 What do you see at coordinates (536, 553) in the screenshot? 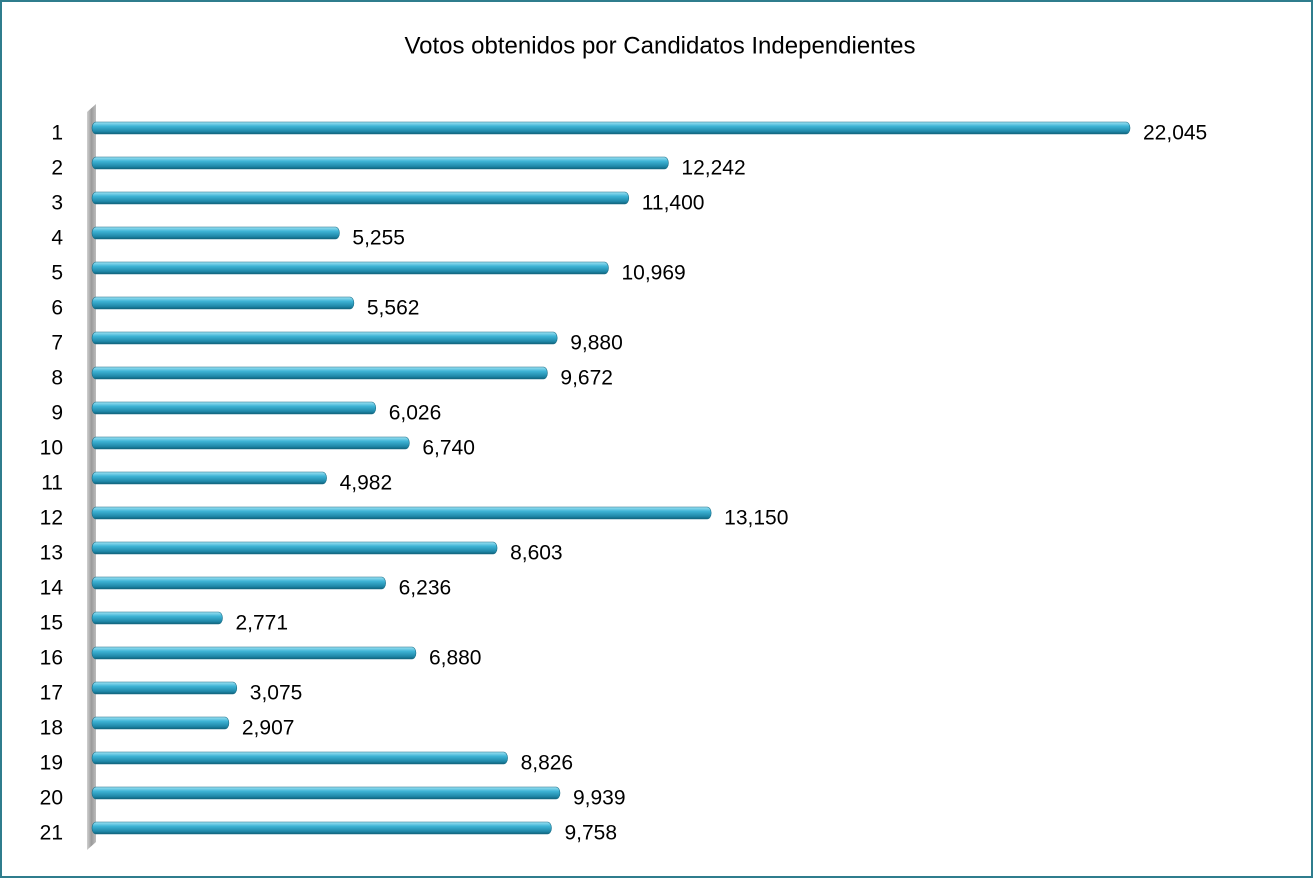
I see `value-label: 8,603` at bounding box center [536, 553].